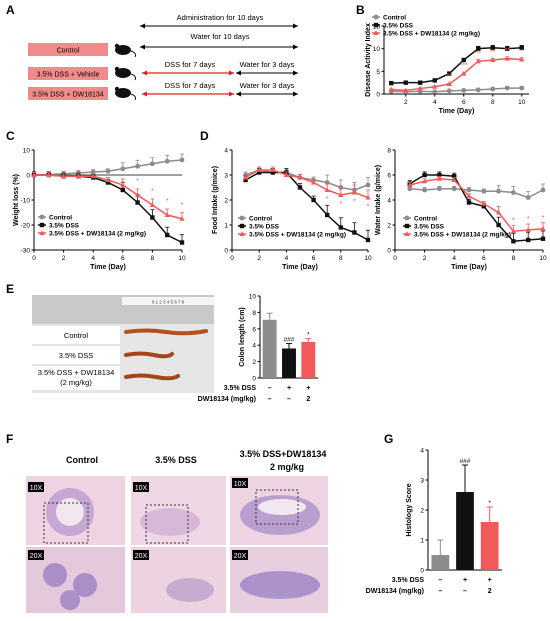 The width and height of the screenshot is (550, 621). I want to click on y-axis-label: Food Intake (g/mice), so click(215, 200).